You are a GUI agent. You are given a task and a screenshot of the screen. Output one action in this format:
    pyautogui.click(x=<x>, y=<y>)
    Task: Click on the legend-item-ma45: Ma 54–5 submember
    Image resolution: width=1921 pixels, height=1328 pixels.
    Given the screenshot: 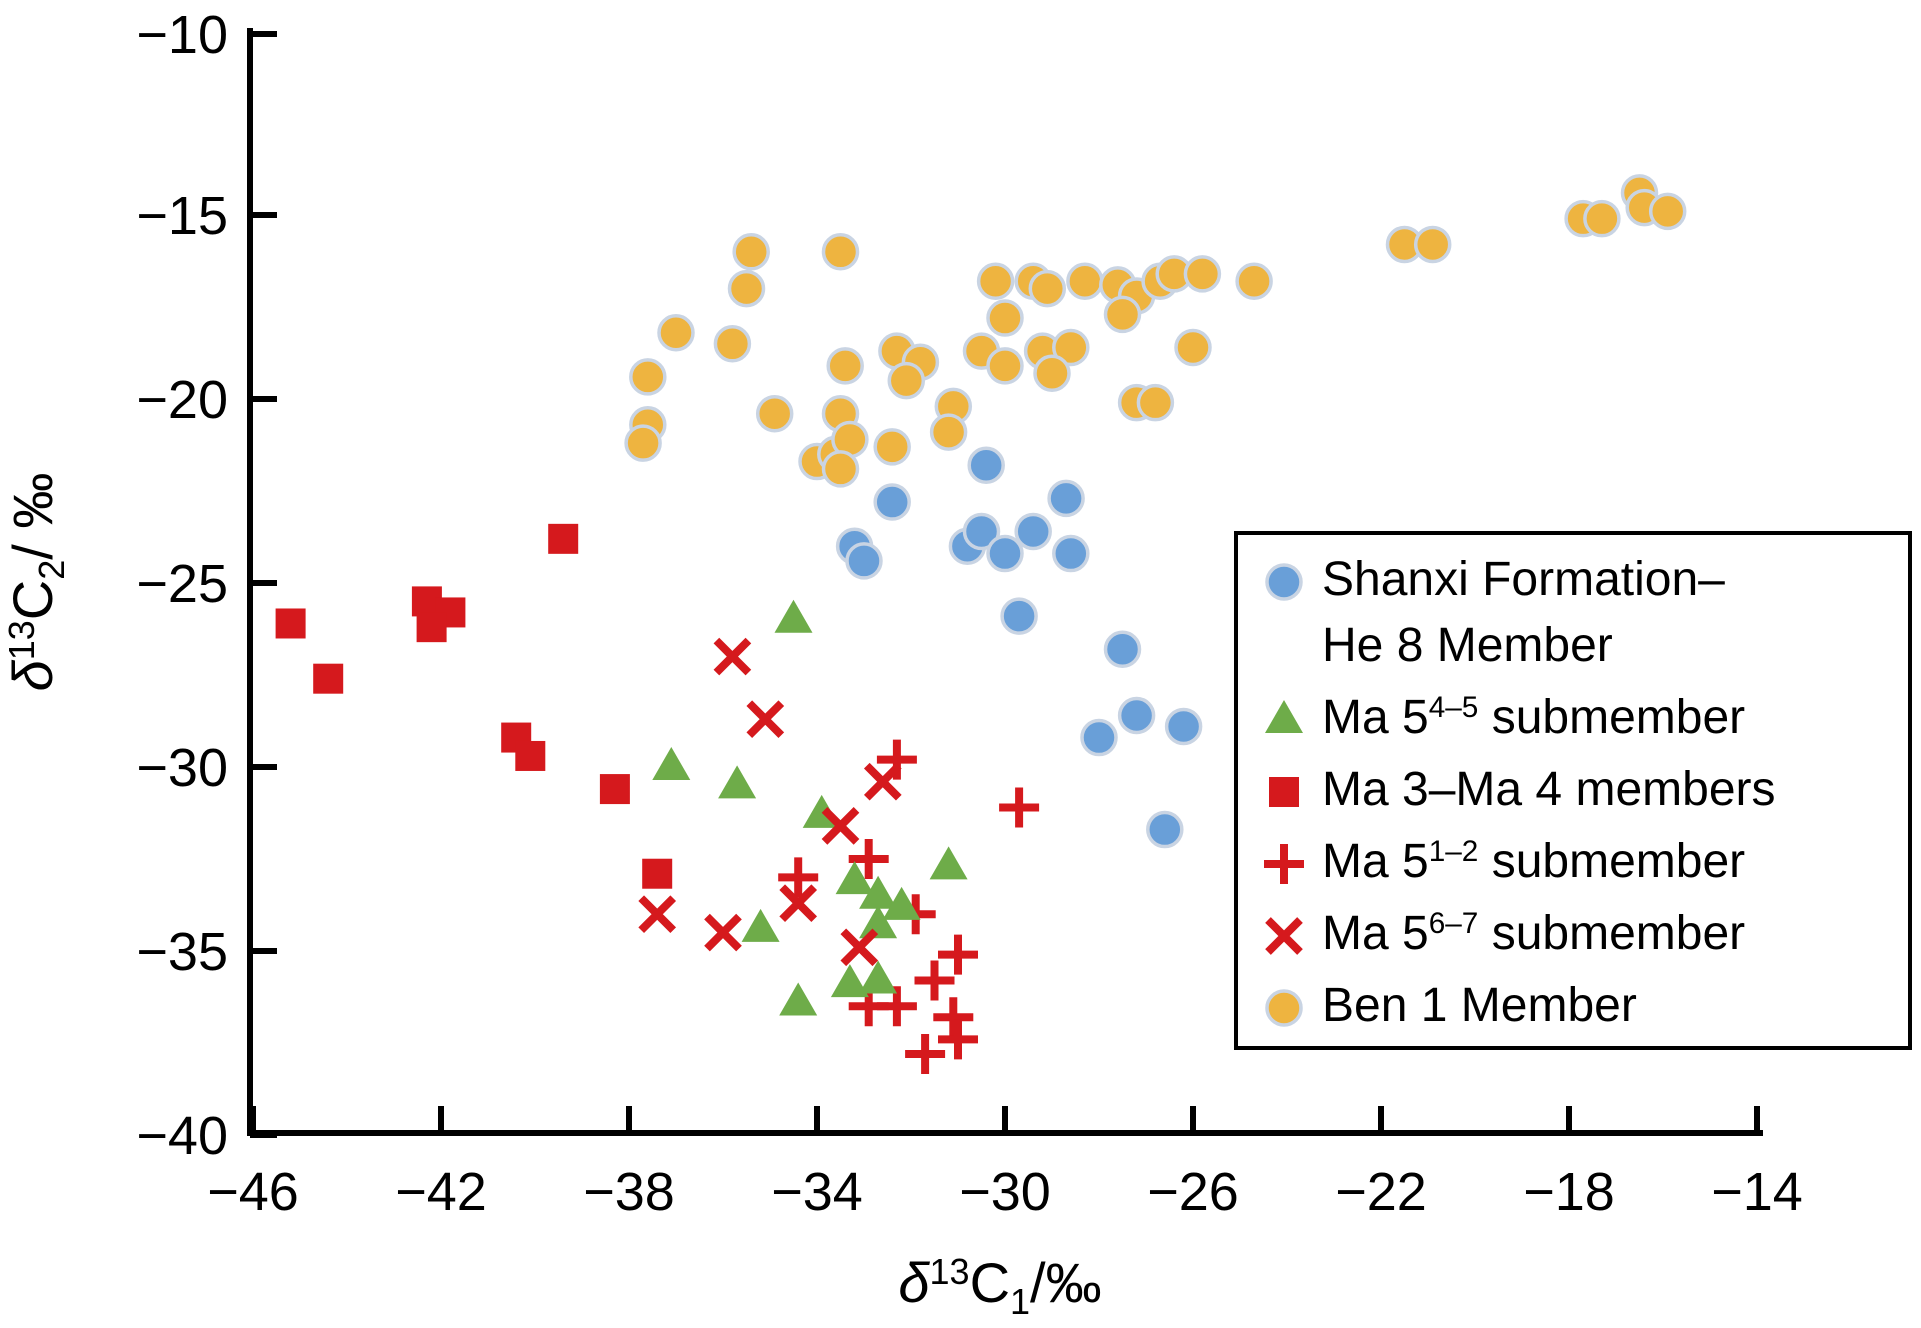 What is the action you would take?
    pyautogui.click(x=1577, y=718)
    